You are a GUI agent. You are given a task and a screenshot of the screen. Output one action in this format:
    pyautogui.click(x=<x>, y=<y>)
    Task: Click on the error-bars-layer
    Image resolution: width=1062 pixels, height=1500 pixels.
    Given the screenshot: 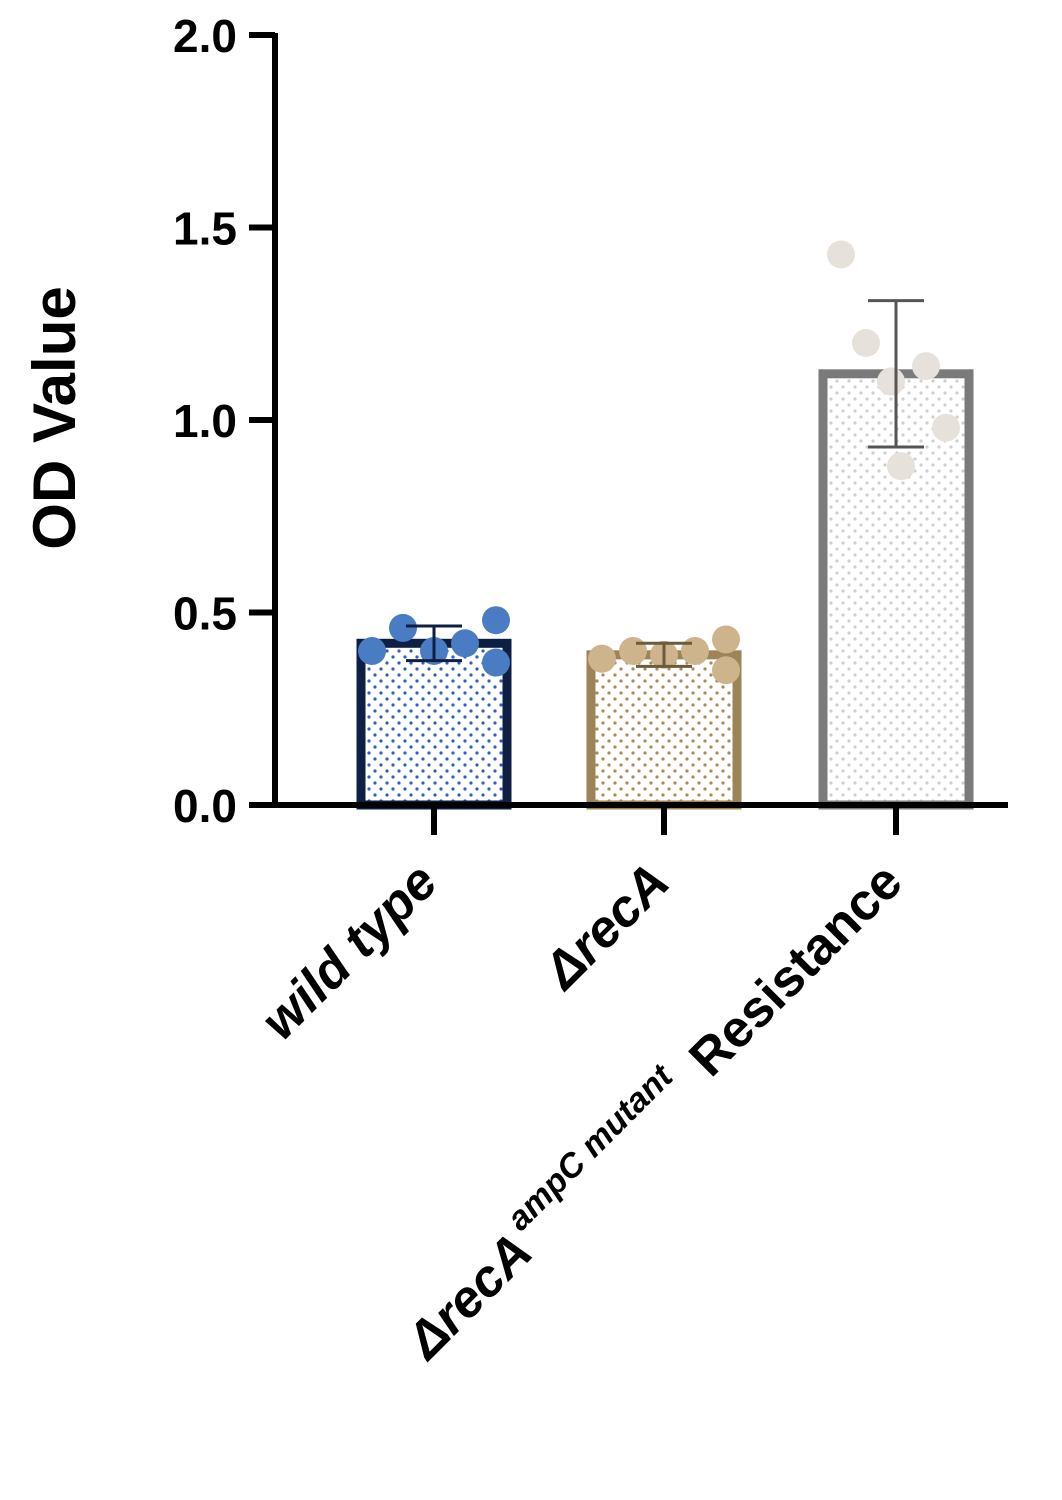 What is the action you would take?
    pyautogui.click(x=665, y=483)
    